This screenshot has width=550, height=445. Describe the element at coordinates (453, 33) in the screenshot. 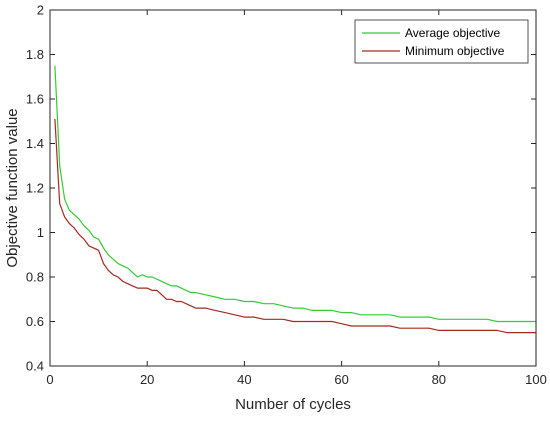

I see `legend-label-average: Average objective` at that location.